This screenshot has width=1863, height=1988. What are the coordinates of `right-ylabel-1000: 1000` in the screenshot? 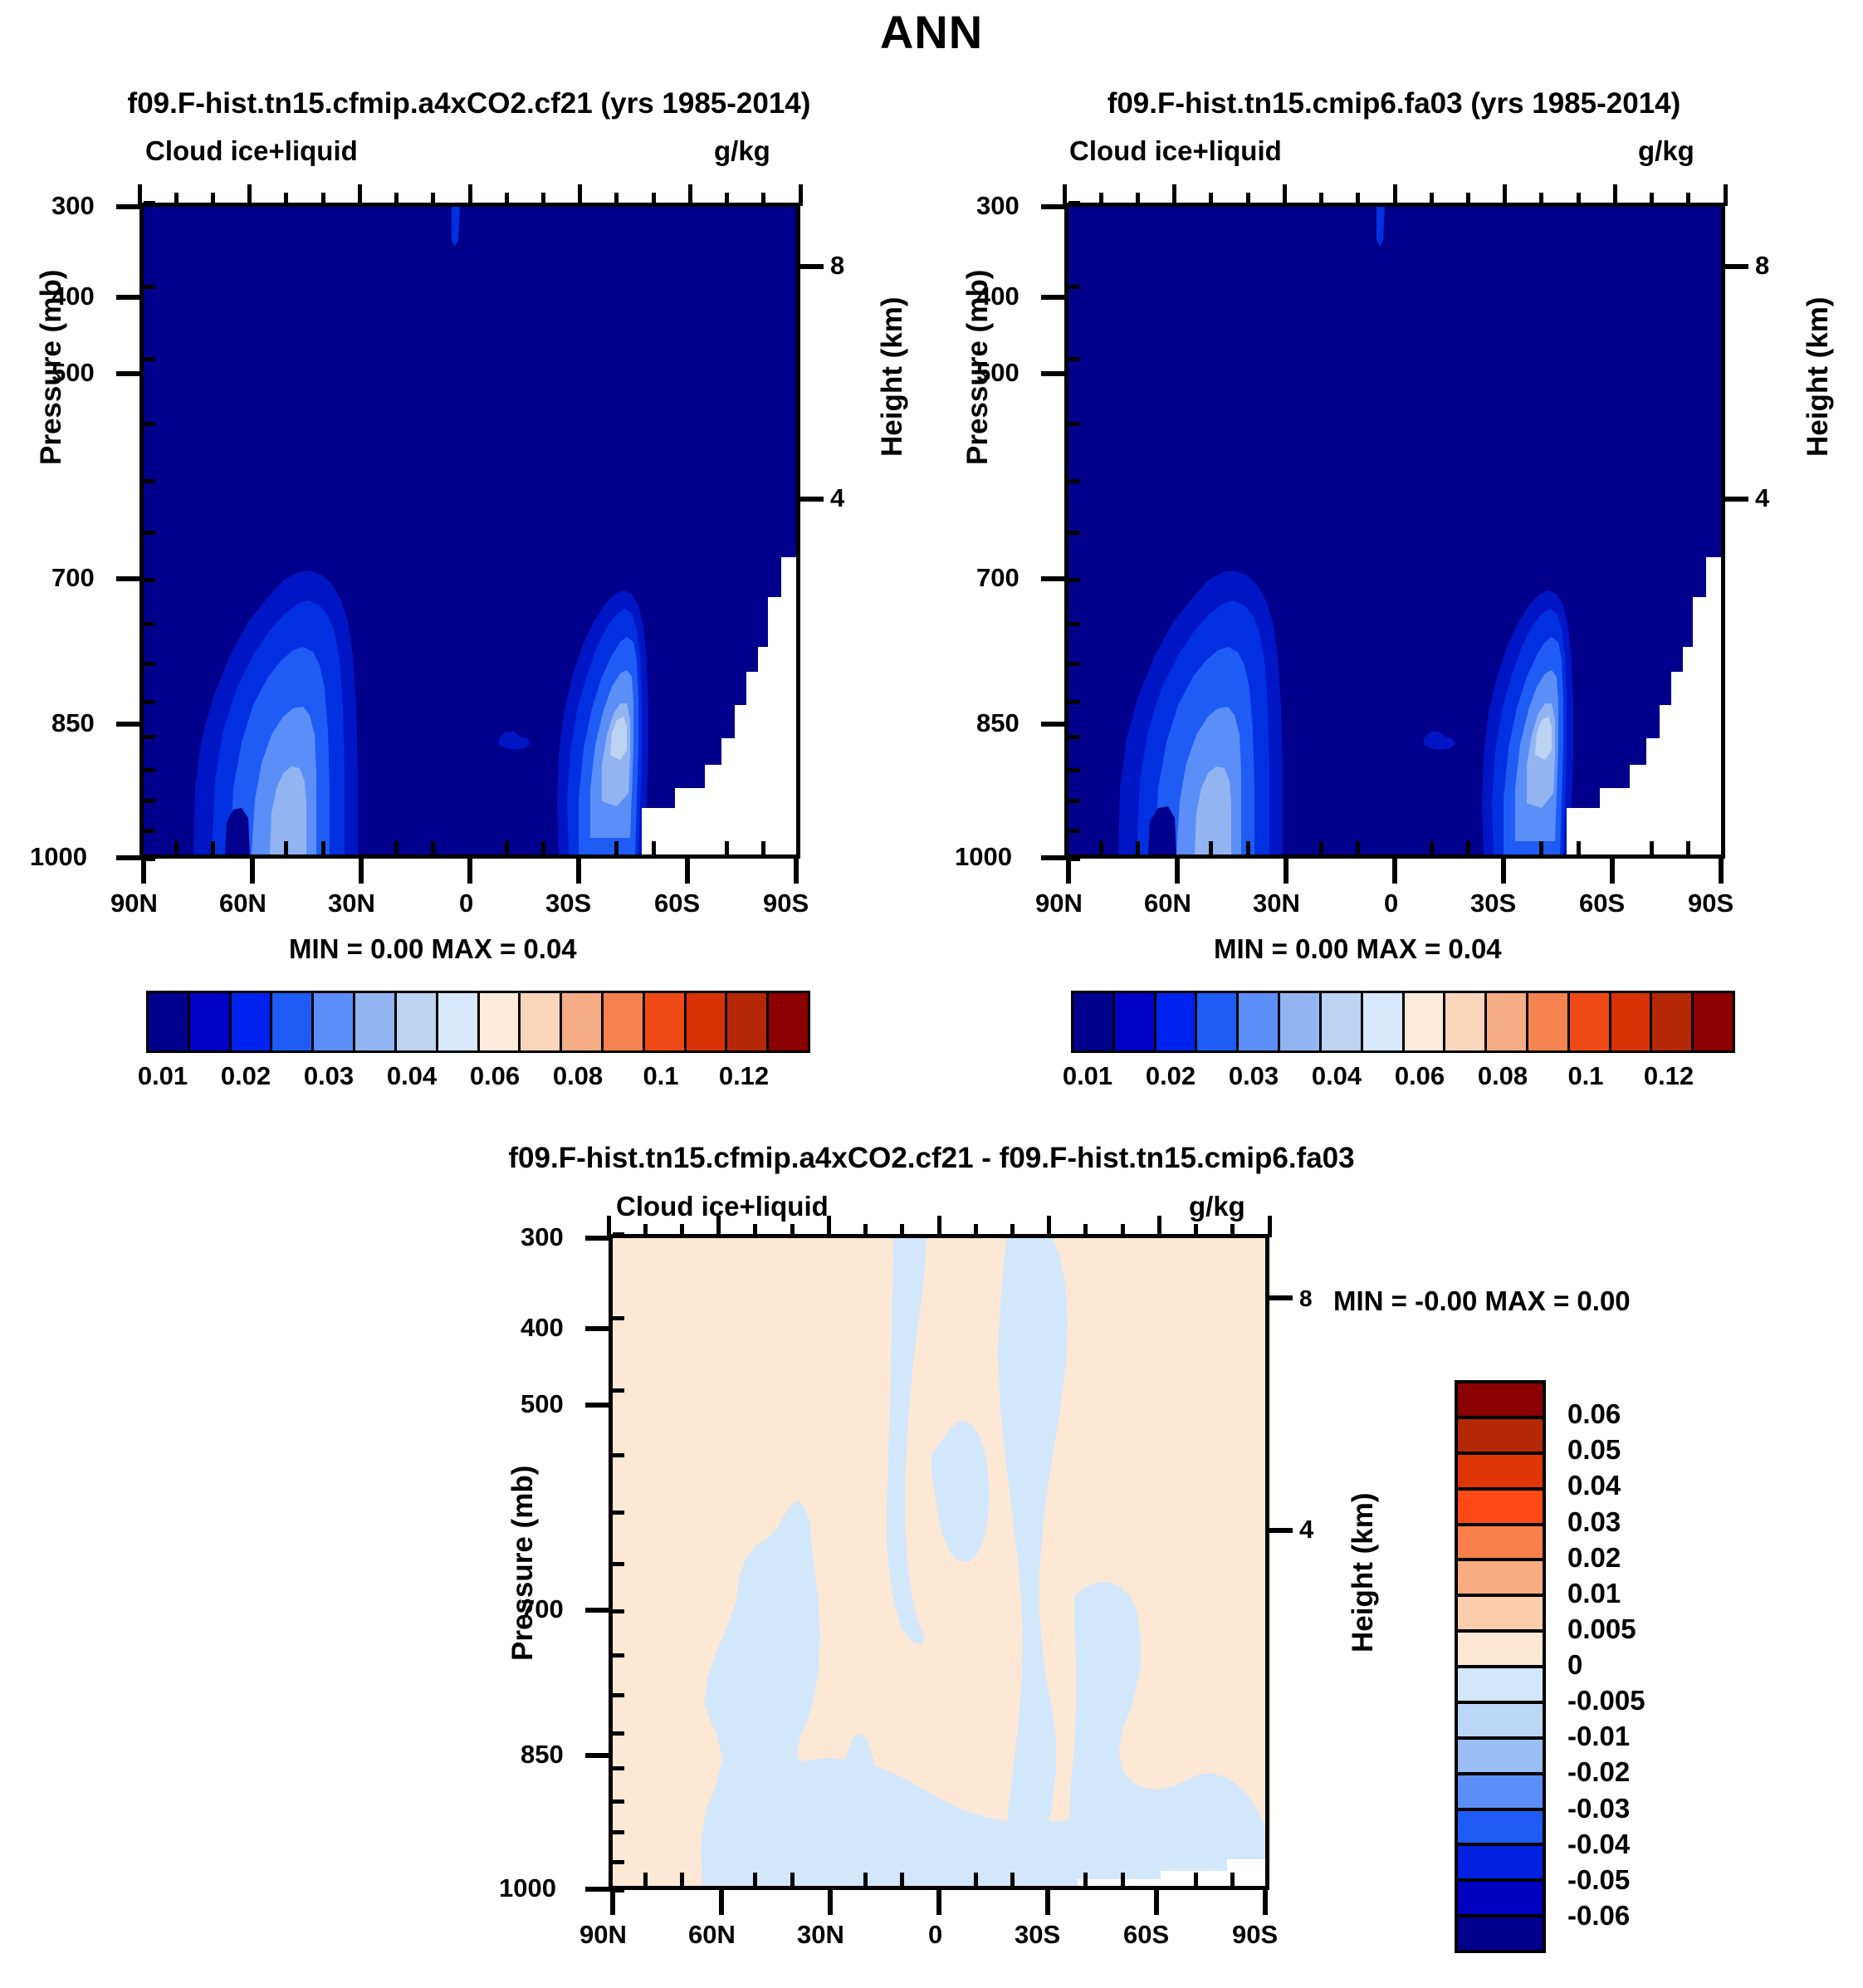 It's located at (983, 856).